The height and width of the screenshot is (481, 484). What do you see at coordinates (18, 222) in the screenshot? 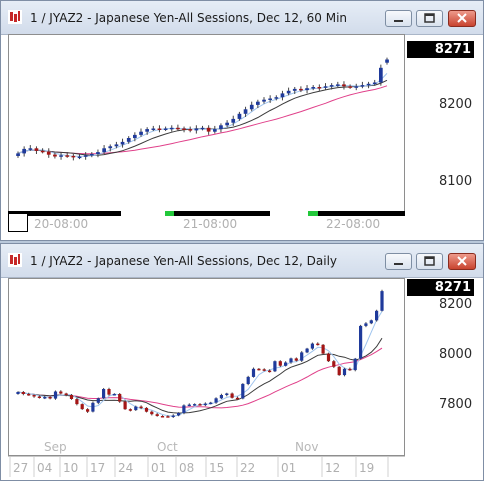
I see `scroll-box` at bounding box center [18, 222].